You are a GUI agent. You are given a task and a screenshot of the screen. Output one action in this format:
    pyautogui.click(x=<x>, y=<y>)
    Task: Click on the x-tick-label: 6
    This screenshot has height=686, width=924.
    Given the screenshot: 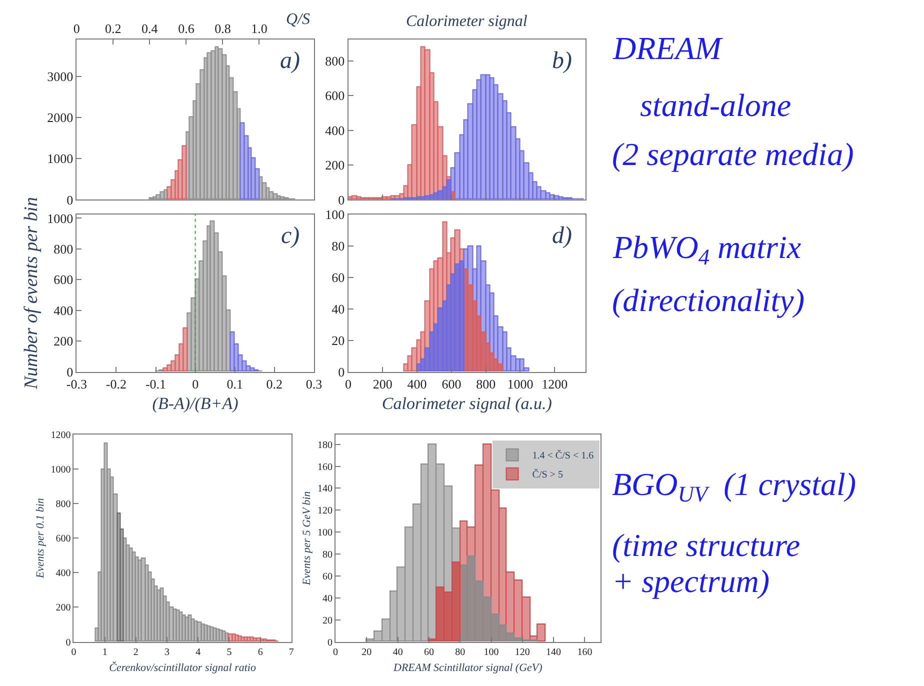 What is the action you would take?
    pyautogui.click(x=260, y=652)
    